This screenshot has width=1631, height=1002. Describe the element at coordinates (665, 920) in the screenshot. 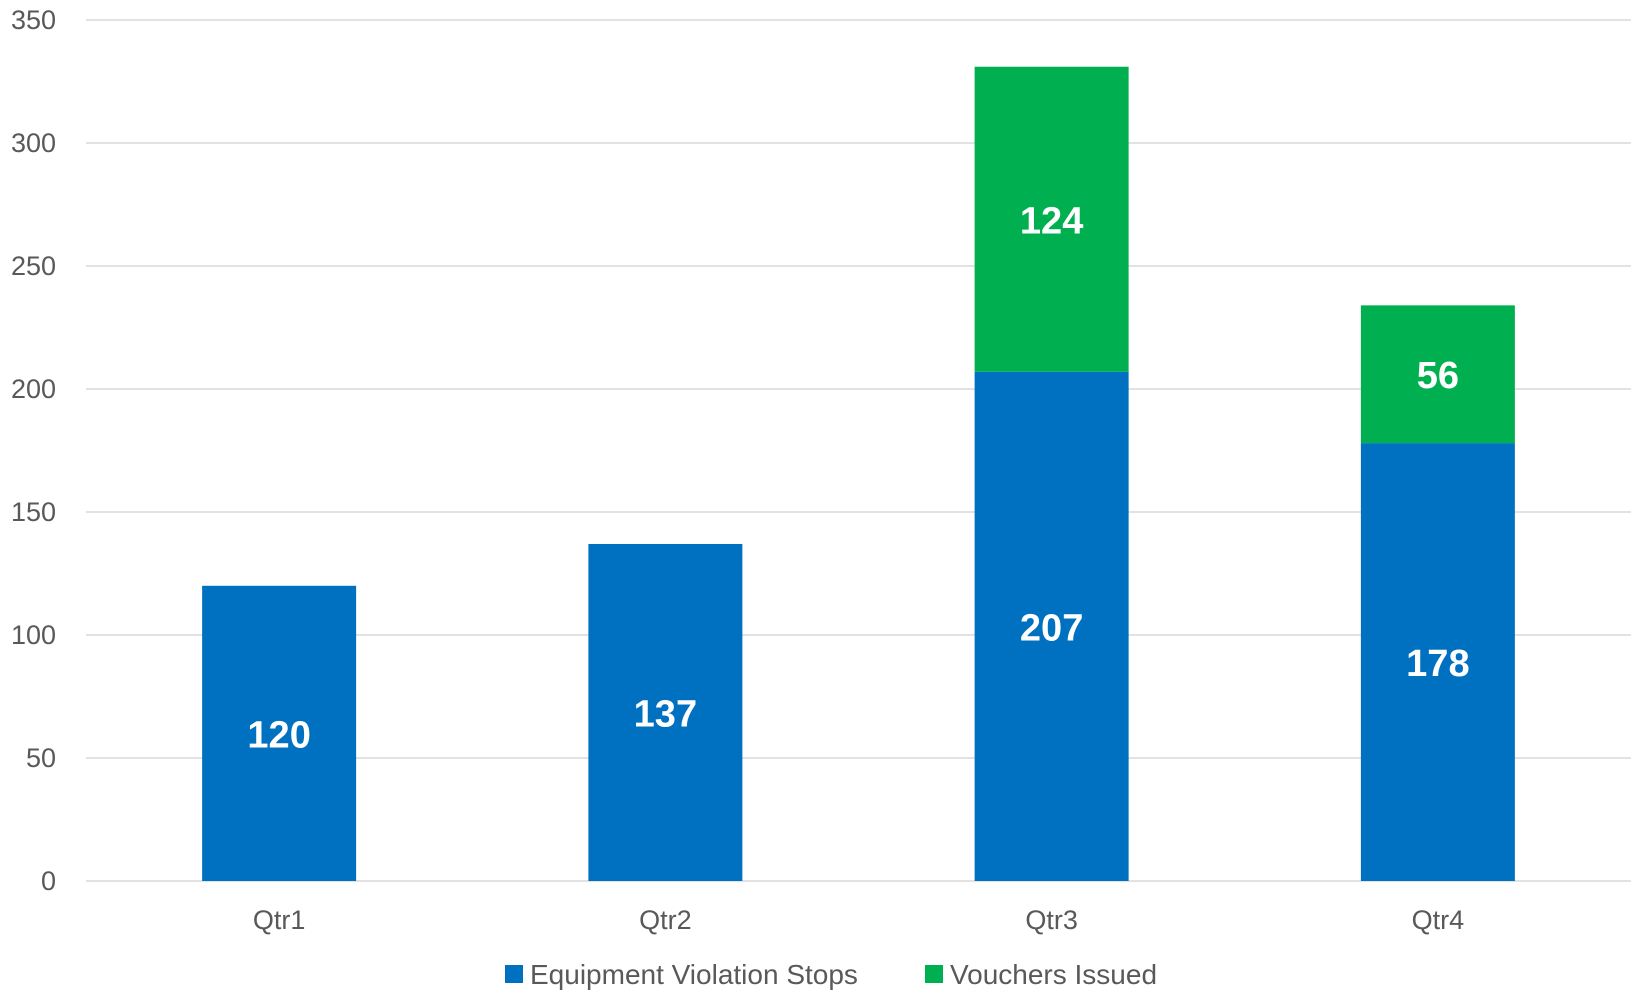

I see `x-tick-label: Qtr2` at that location.